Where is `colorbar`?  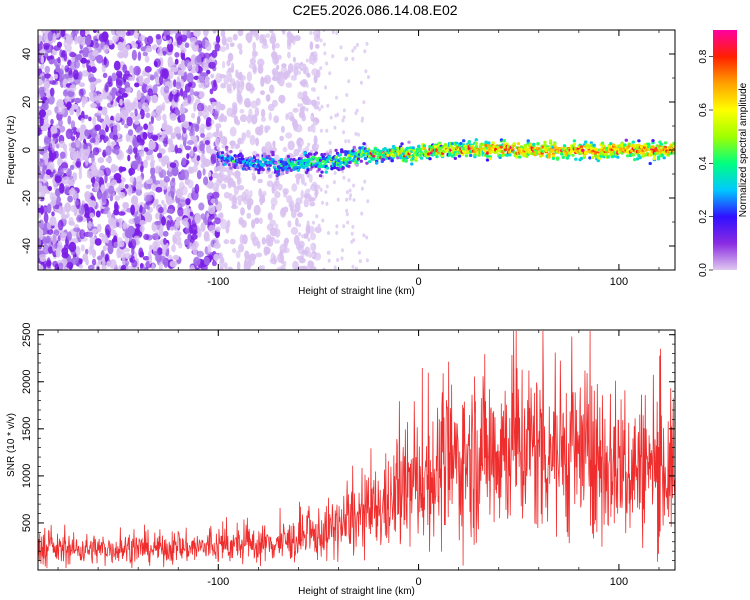 colorbar is located at coordinates (725, 150).